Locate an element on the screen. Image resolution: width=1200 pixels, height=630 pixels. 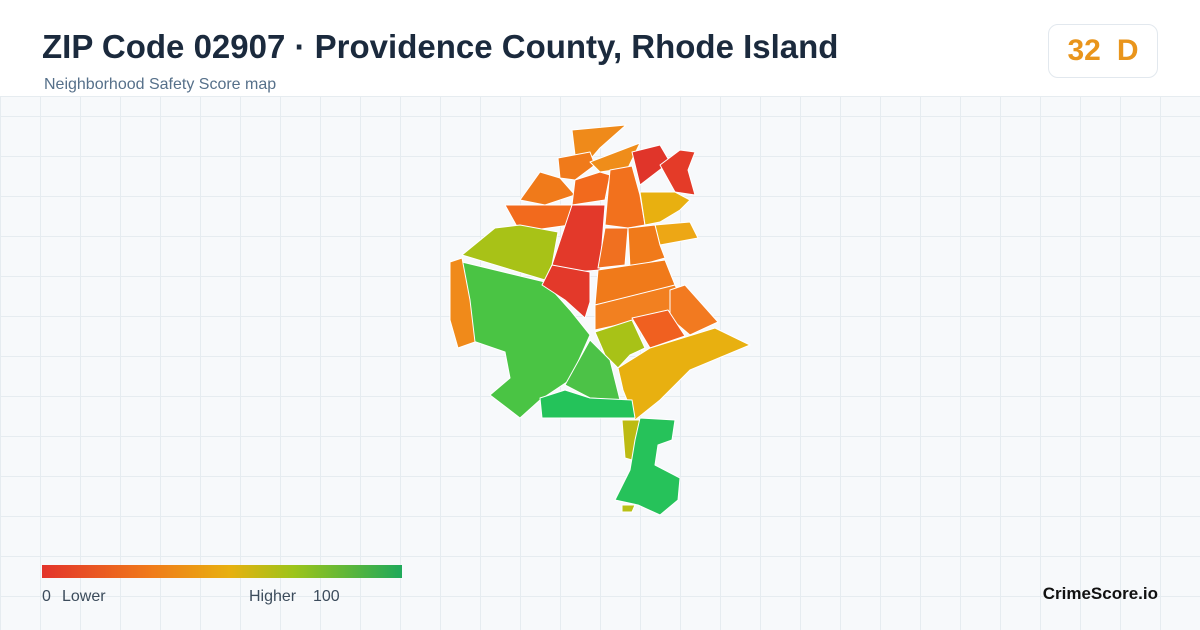
brand: CrimeScore.io is located at coordinates (1100, 593).